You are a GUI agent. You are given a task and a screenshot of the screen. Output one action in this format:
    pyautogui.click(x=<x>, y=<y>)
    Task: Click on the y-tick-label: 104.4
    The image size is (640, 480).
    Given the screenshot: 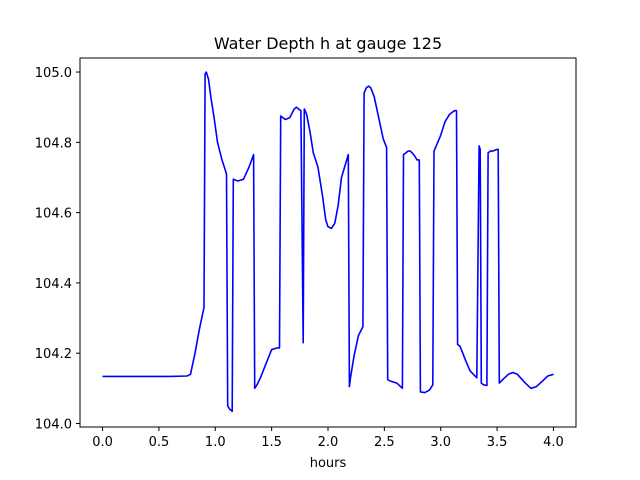 What is the action you would take?
    pyautogui.click(x=53, y=284)
    